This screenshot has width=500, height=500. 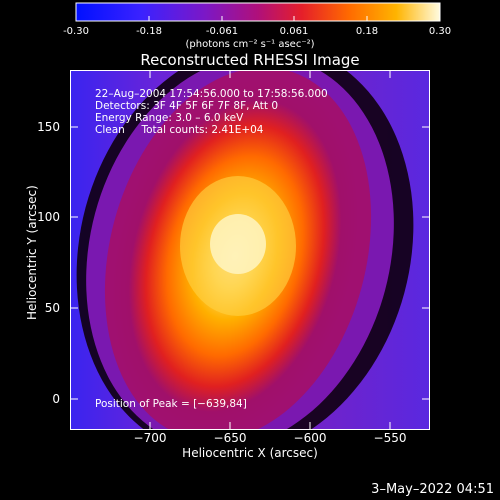 What do you see at coordinates (48, 217) in the screenshot?
I see `y-tick-label: 100` at bounding box center [48, 217].